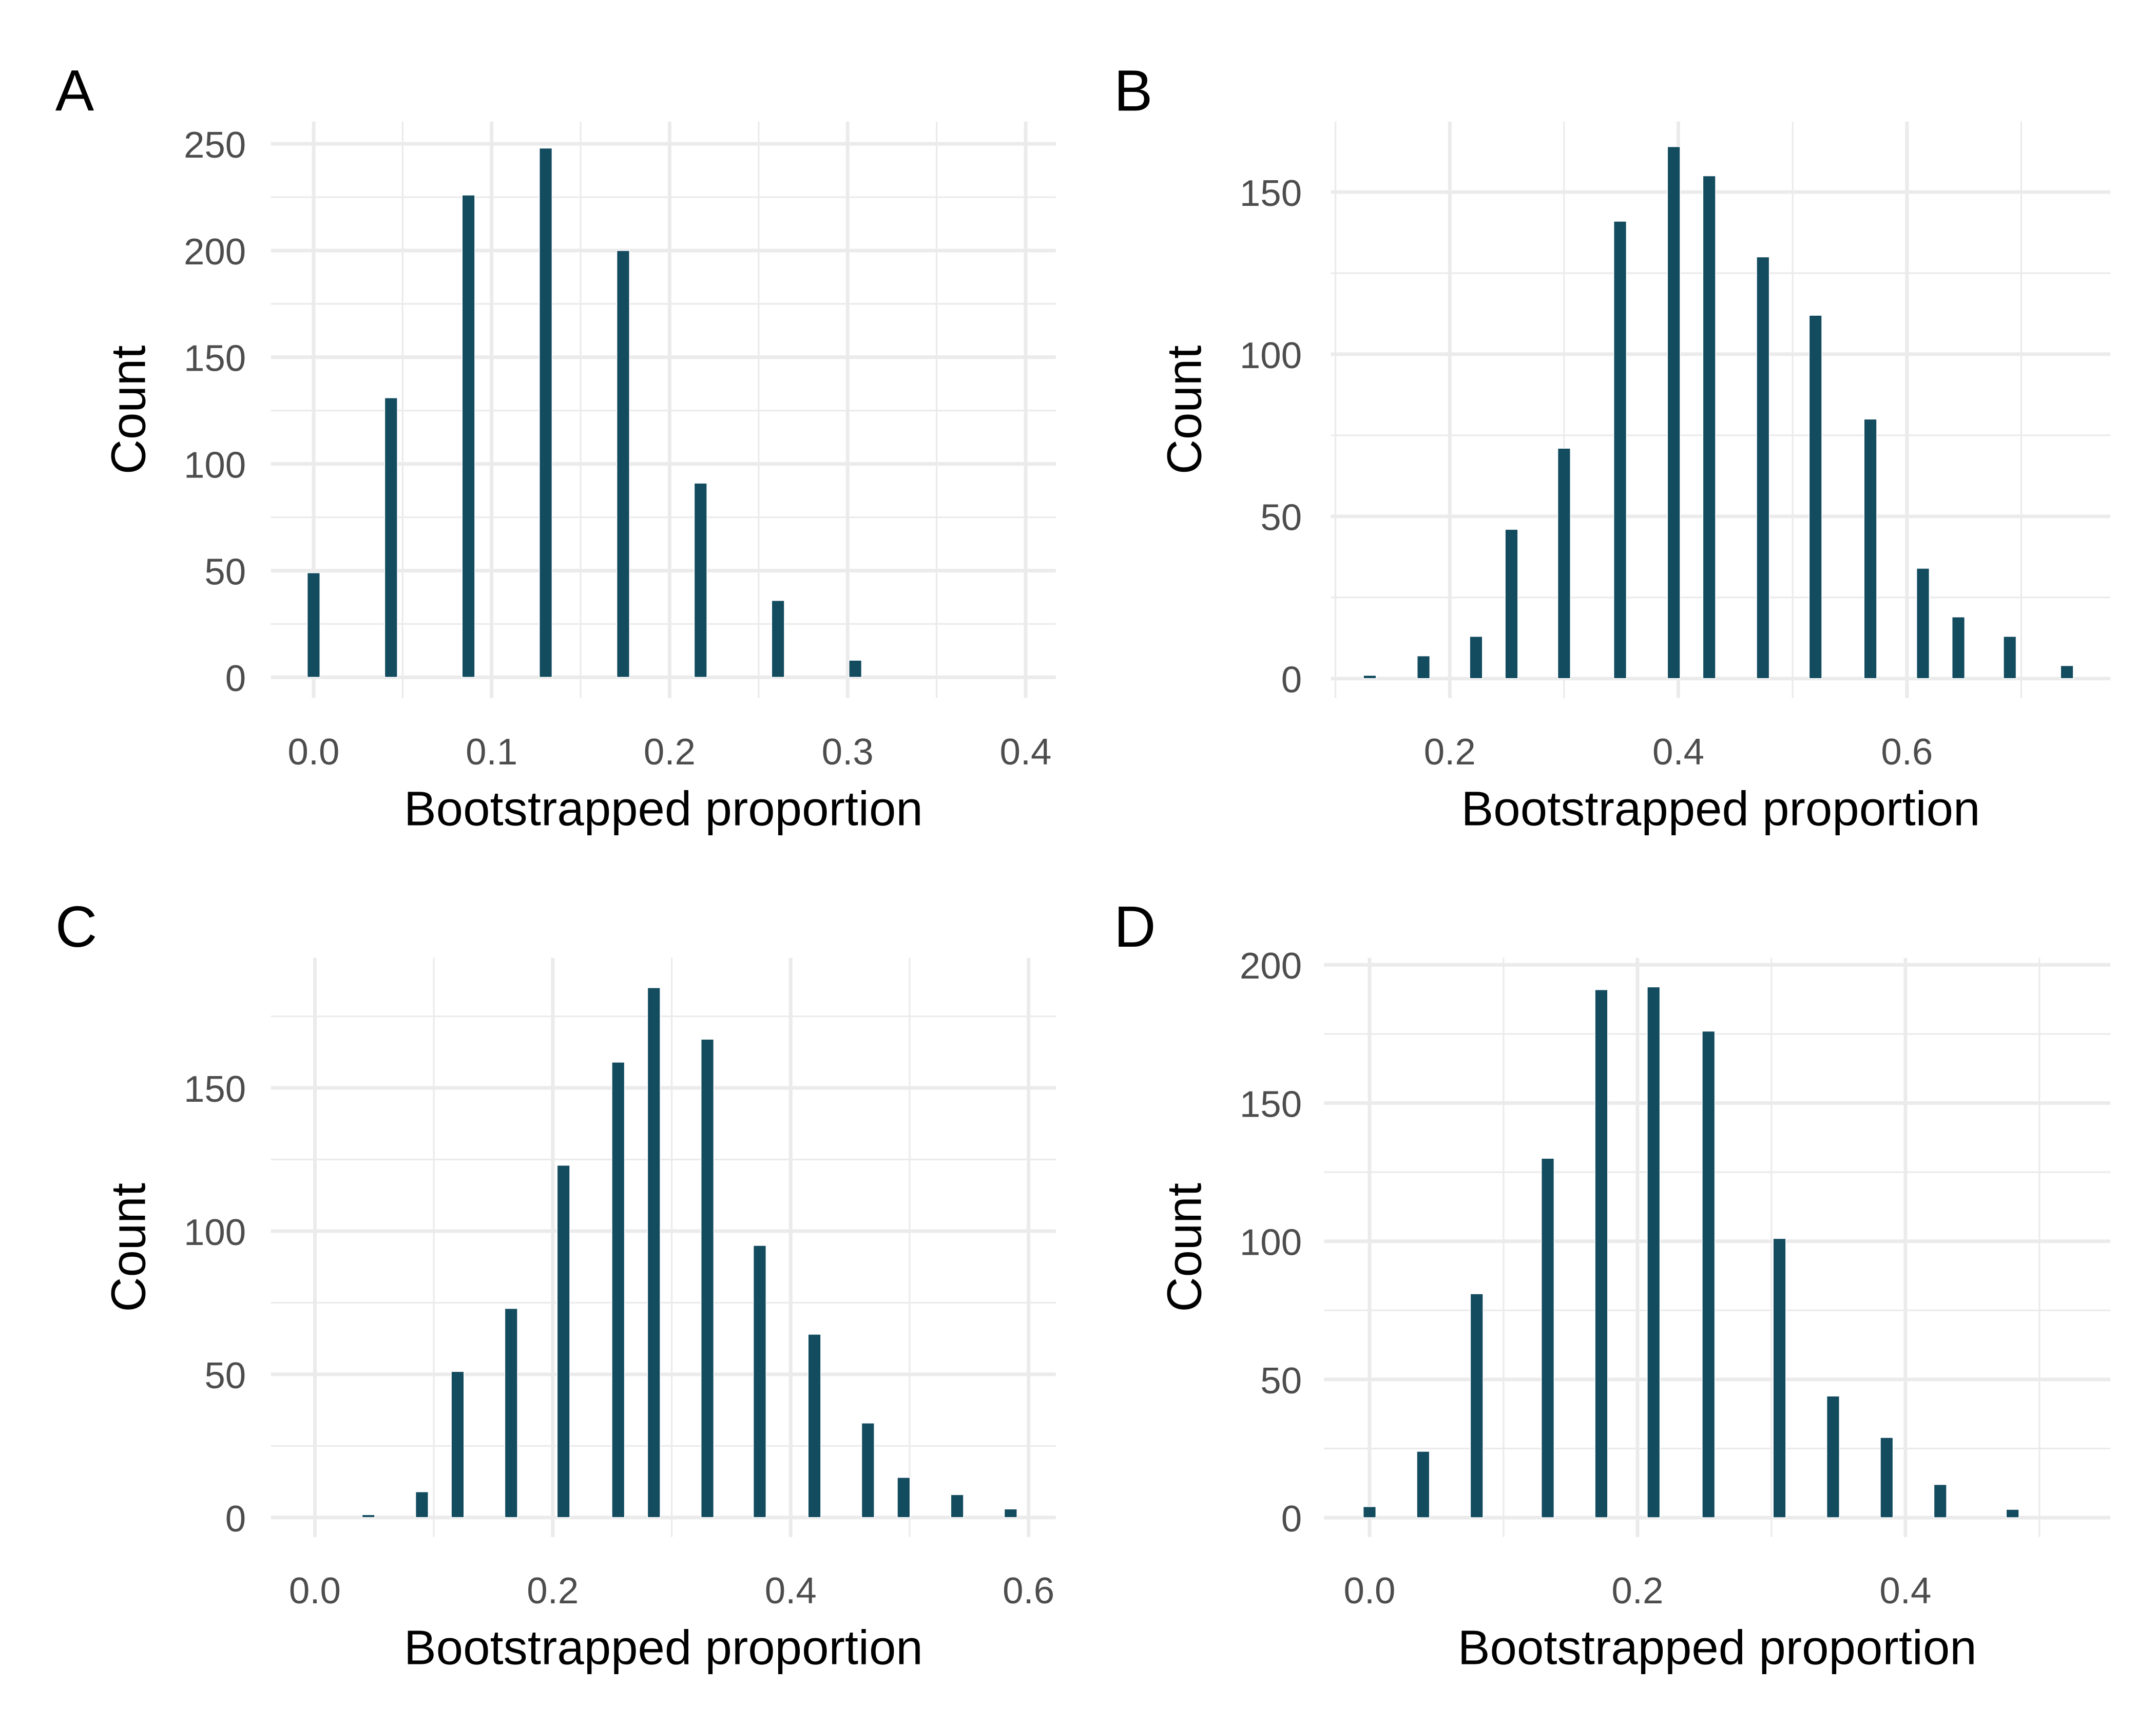  Describe the element at coordinates (76, 926) in the screenshot. I see `panel-tag: C` at that location.